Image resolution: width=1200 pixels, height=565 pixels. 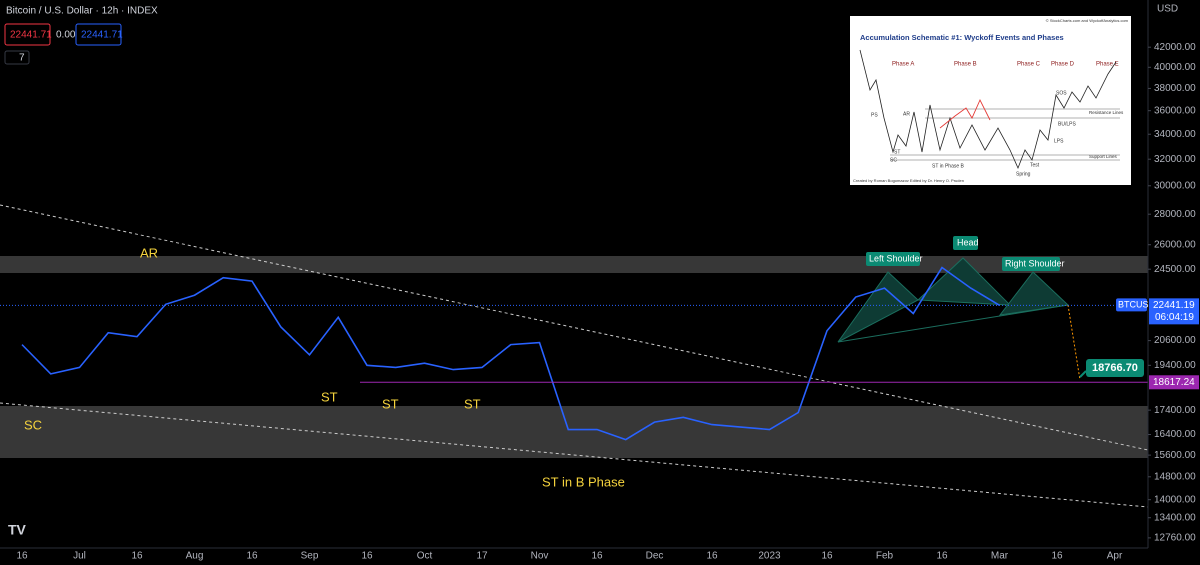 What do you see at coordinates (1103, 156) in the screenshot?
I see `event: Support Lines` at bounding box center [1103, 156].